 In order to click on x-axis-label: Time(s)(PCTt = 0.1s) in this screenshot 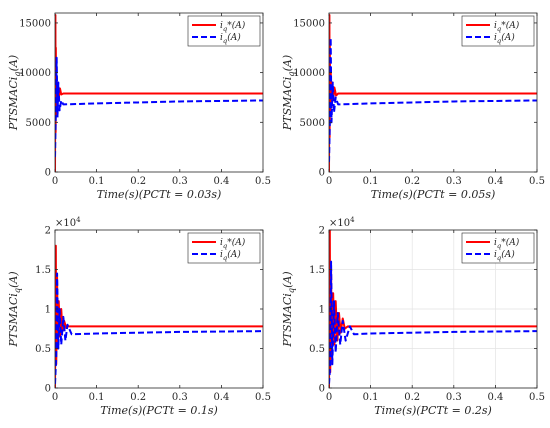, I will do `click(159, 410)`.